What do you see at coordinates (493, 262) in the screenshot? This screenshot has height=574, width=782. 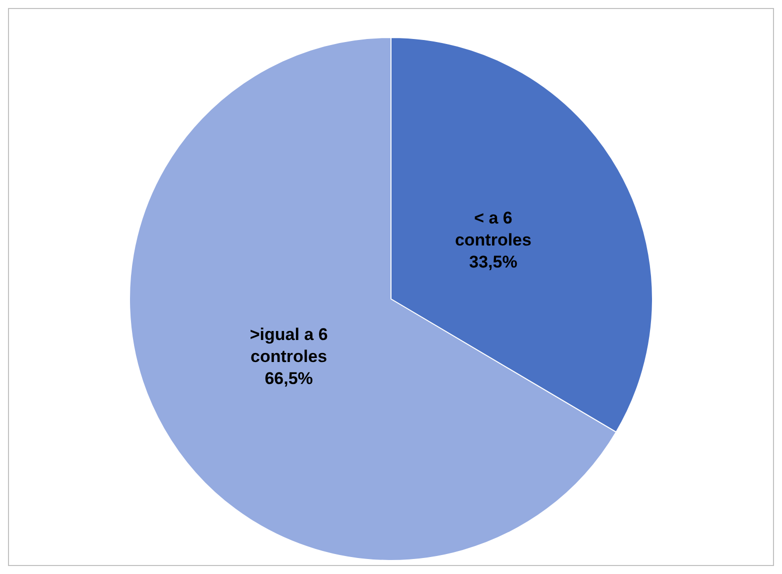 I see `data-label: 33,5%` at bounding box center [493, 262].